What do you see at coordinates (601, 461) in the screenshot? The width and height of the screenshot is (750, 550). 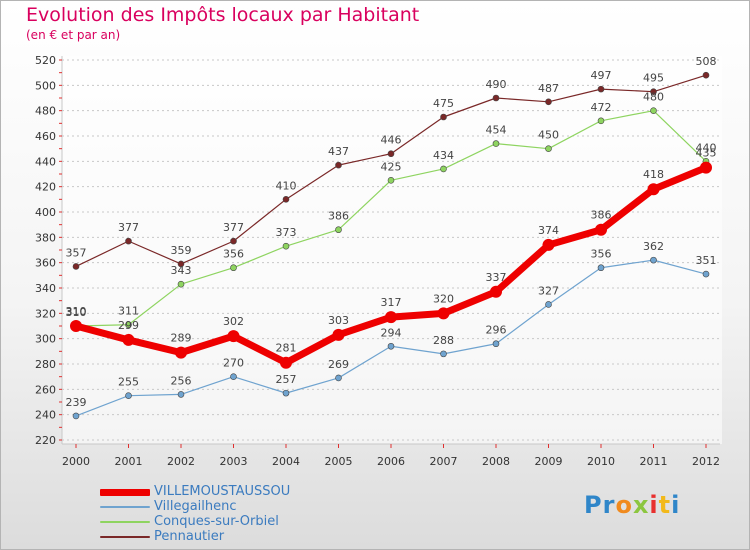 I see `x-tick-label: 2010` at bounding box center [601, 461].